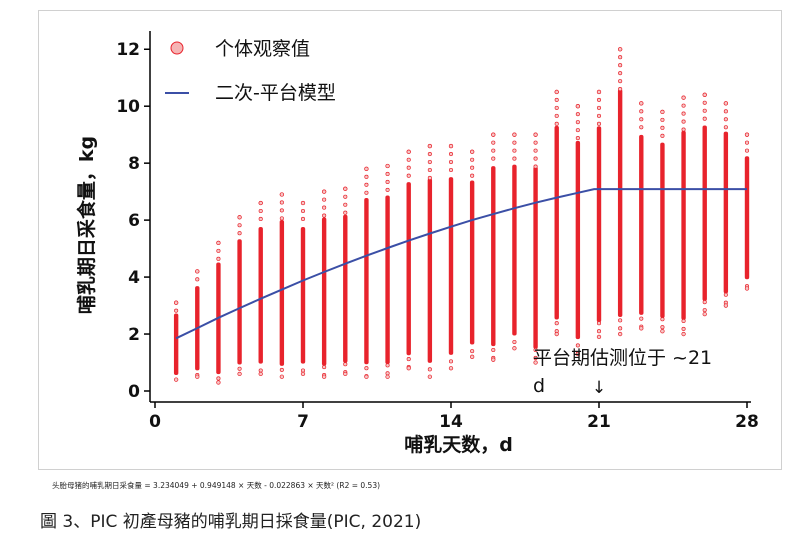 Image resolution: width=810 pixels, height=546 pixels. What do you see at coordinates (622, 358) in the screenshot?
I see `annotation-text-line1: 平台期估测位于 ~21` at bounding box center [622, 358].